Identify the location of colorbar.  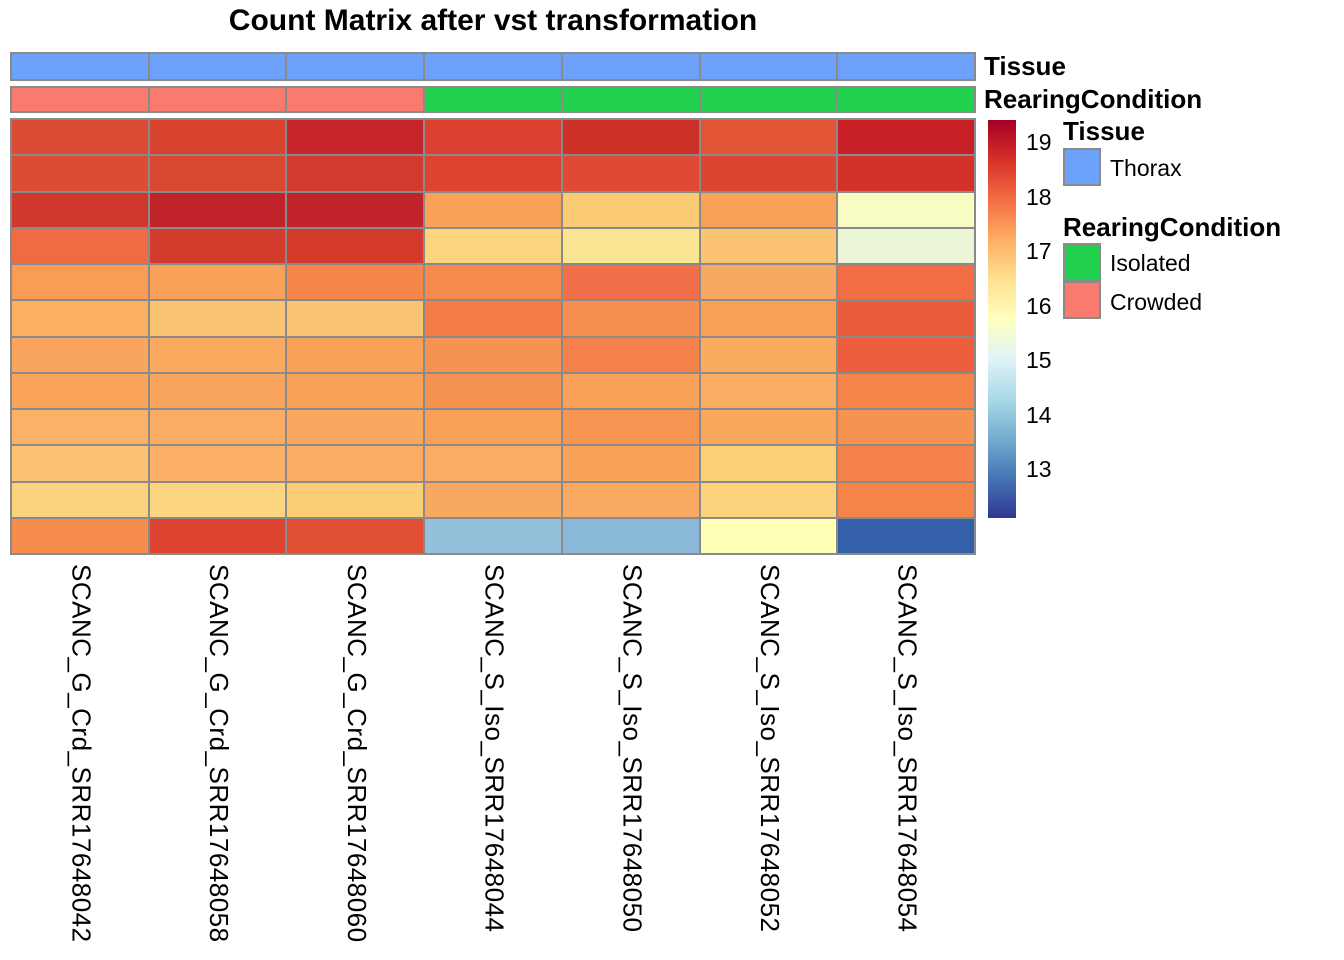
(1002, 319).